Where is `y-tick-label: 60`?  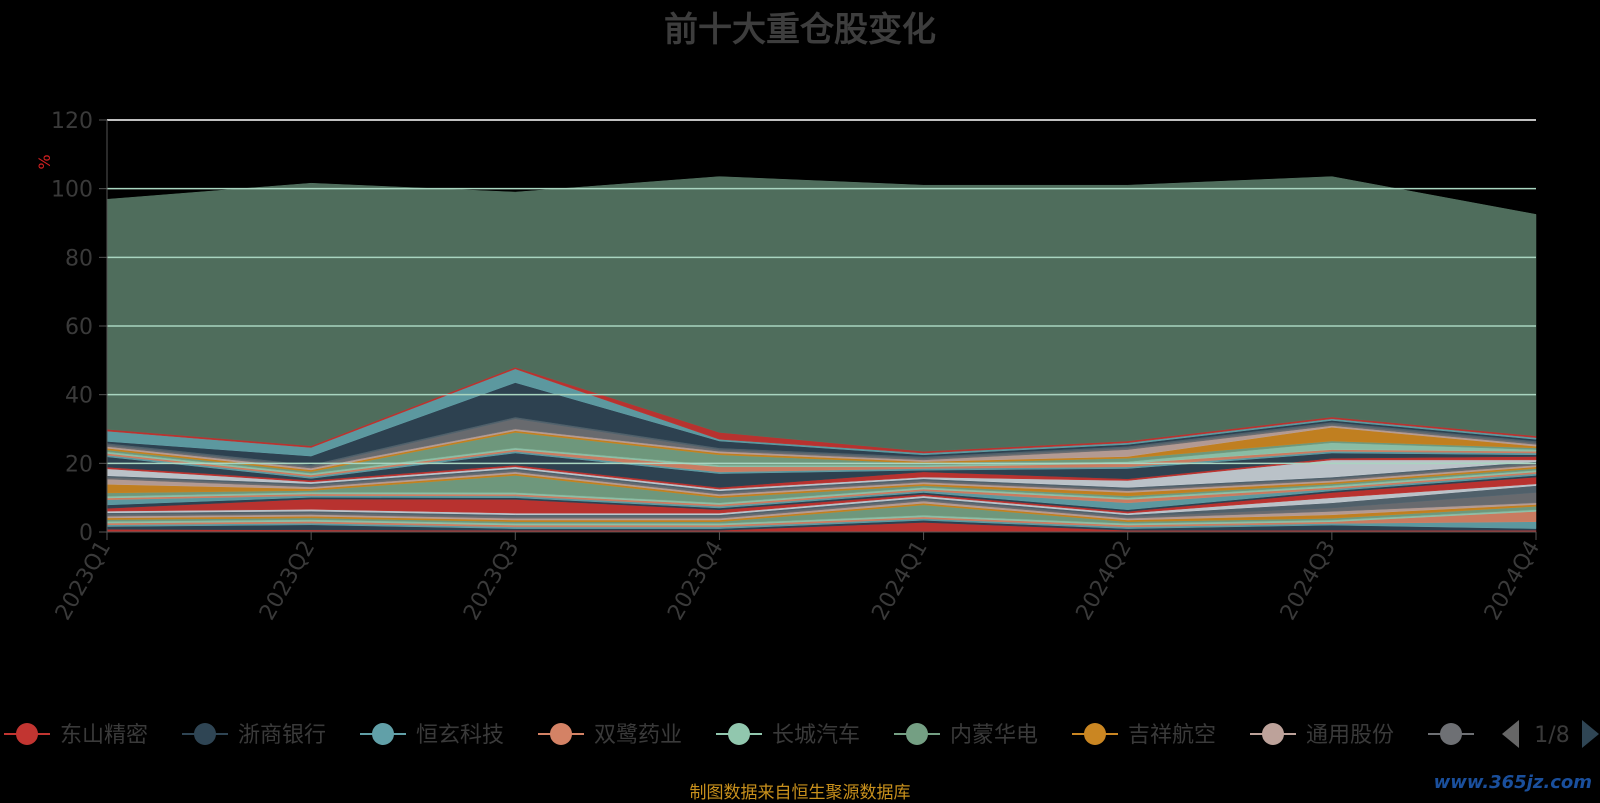
y-tick-label: 60 is located at coordinates (79, 327).